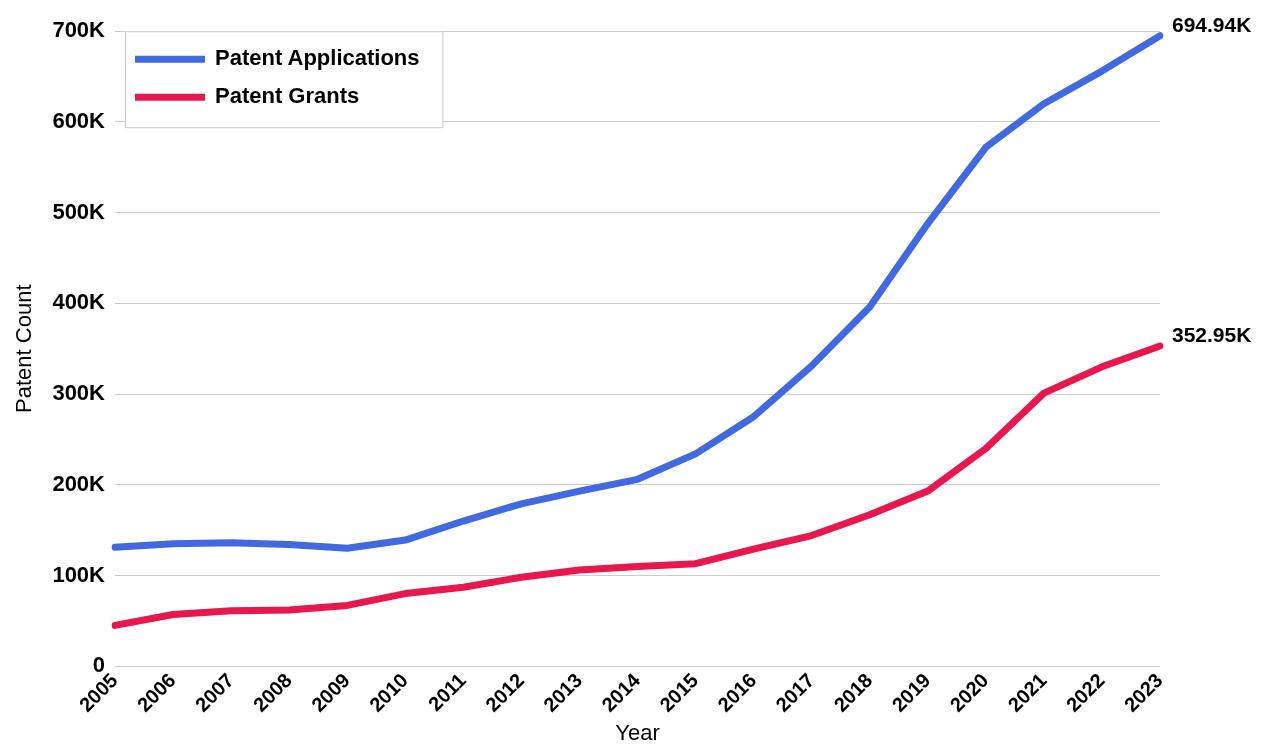  Describe the element at coordinates (24, 348) in the screenshot. I see `y-axis-title: Patent Count` at that location.